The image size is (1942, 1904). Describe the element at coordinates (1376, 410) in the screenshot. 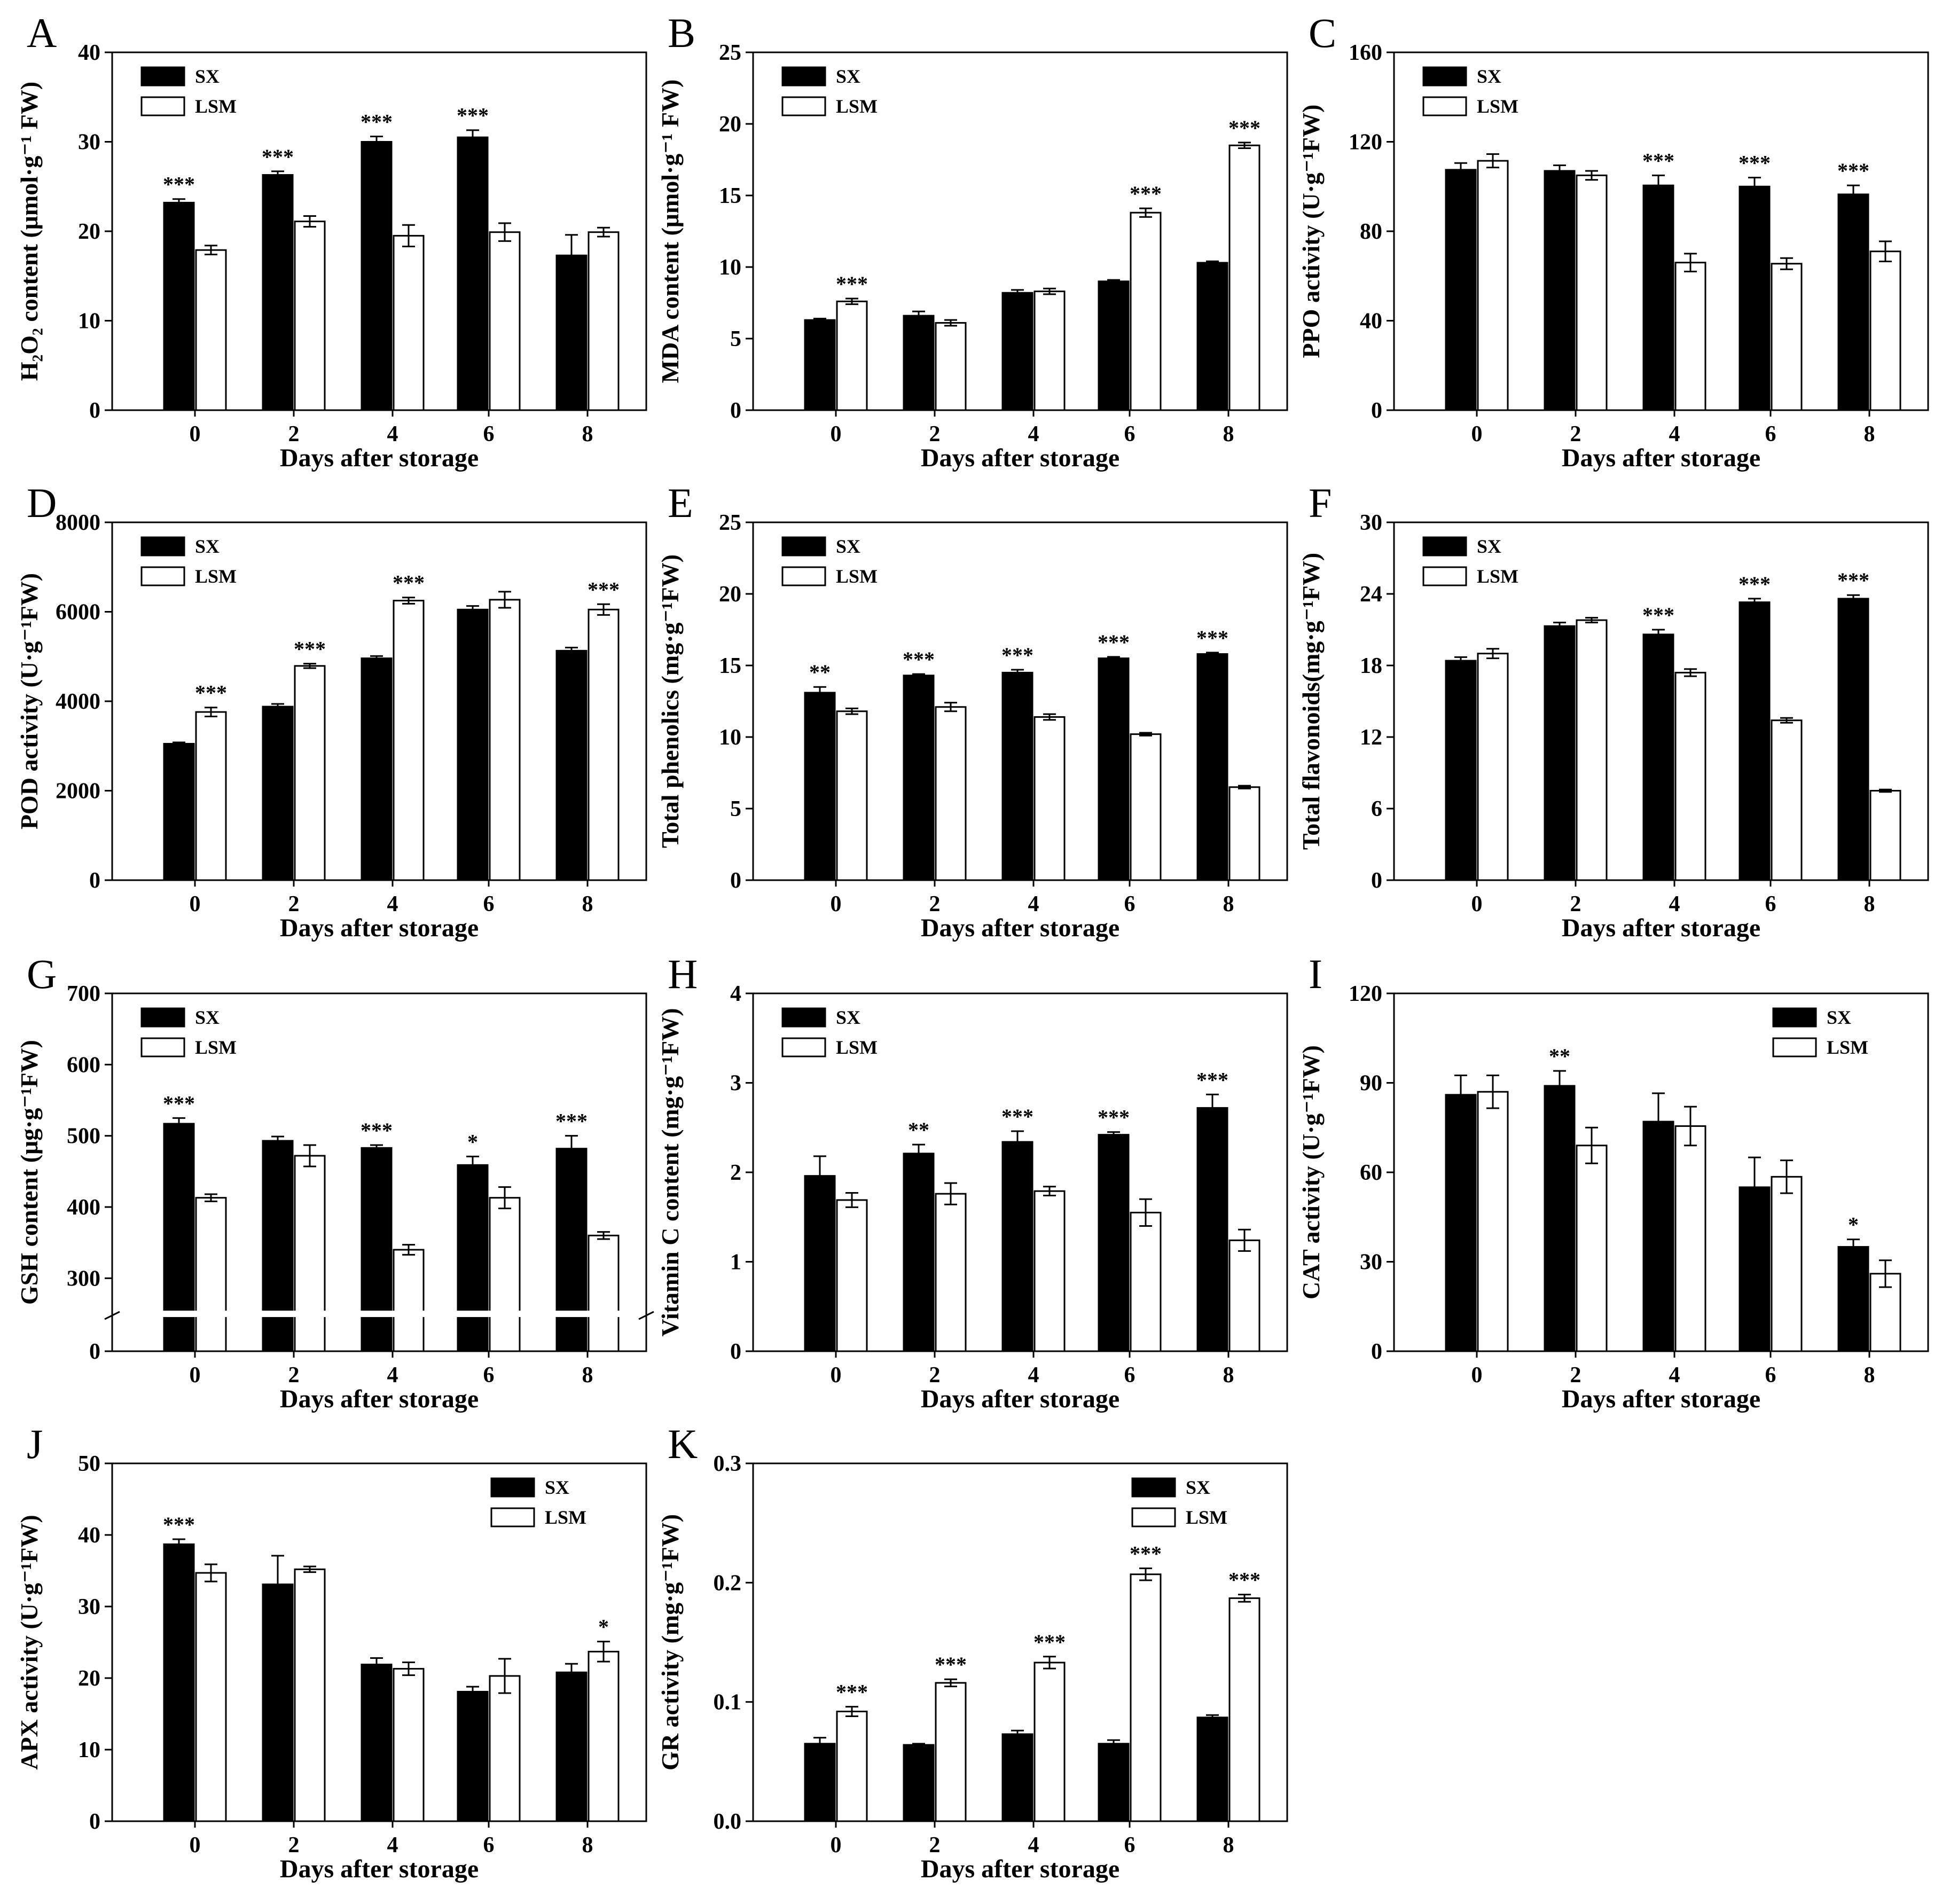

I see `y-tick-label-c-0: 0` at that location.